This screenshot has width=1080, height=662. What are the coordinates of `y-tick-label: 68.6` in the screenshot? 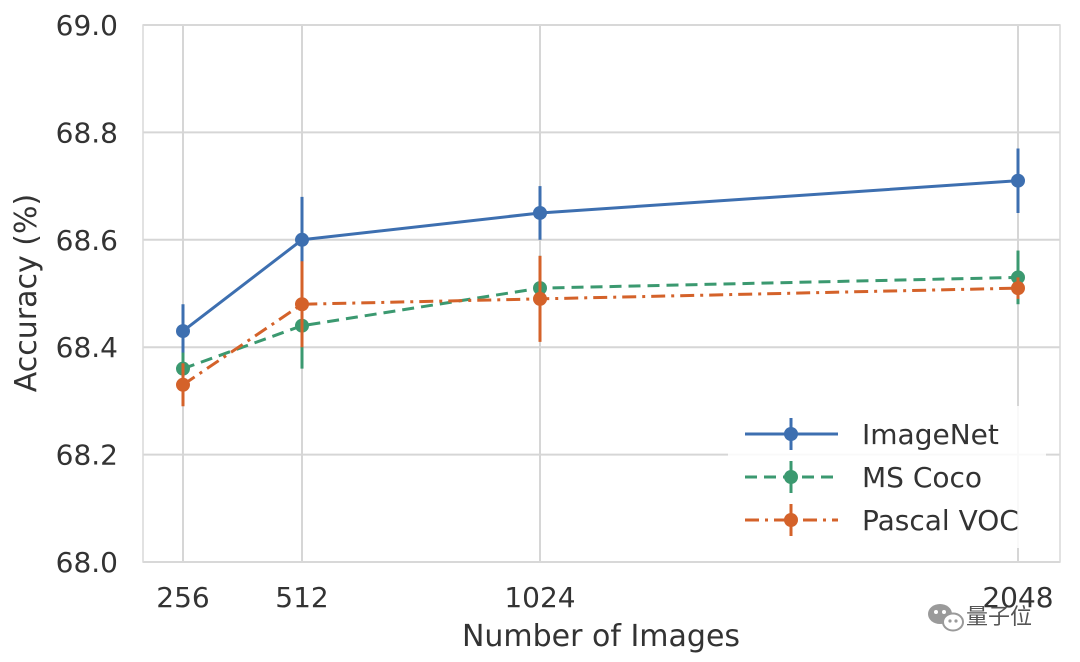 It's located at (87, 240).